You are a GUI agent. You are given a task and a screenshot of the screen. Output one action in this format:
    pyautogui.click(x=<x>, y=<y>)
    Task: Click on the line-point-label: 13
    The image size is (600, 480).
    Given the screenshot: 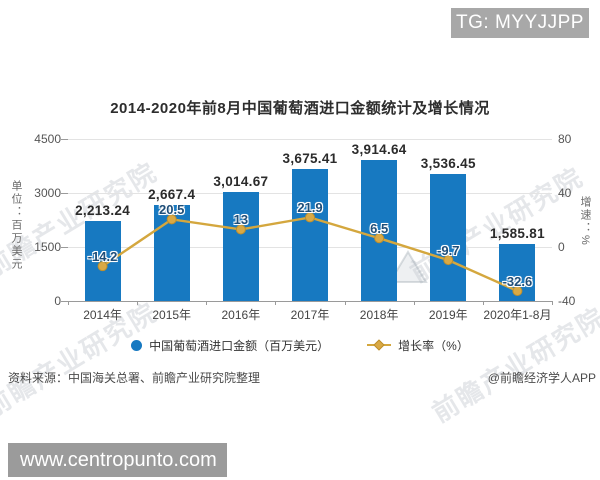 What is the action you would take?
    pyautogui.click(x=241, y=220)
    